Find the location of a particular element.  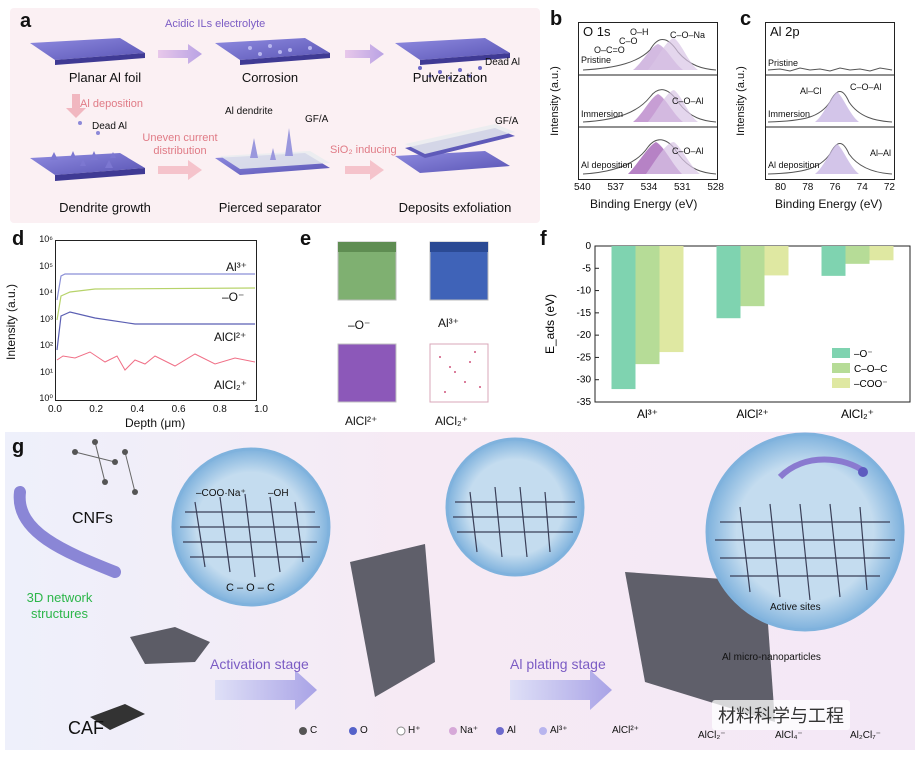

foil-pulverization is located at coordinates (452, 49).